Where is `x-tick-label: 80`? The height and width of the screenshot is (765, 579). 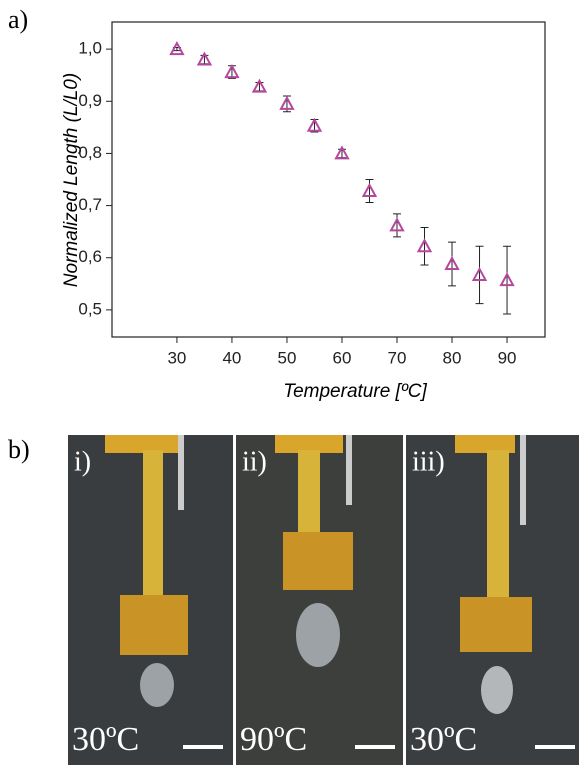
x-tick-label: 80 is located at coordinates (452, 357).